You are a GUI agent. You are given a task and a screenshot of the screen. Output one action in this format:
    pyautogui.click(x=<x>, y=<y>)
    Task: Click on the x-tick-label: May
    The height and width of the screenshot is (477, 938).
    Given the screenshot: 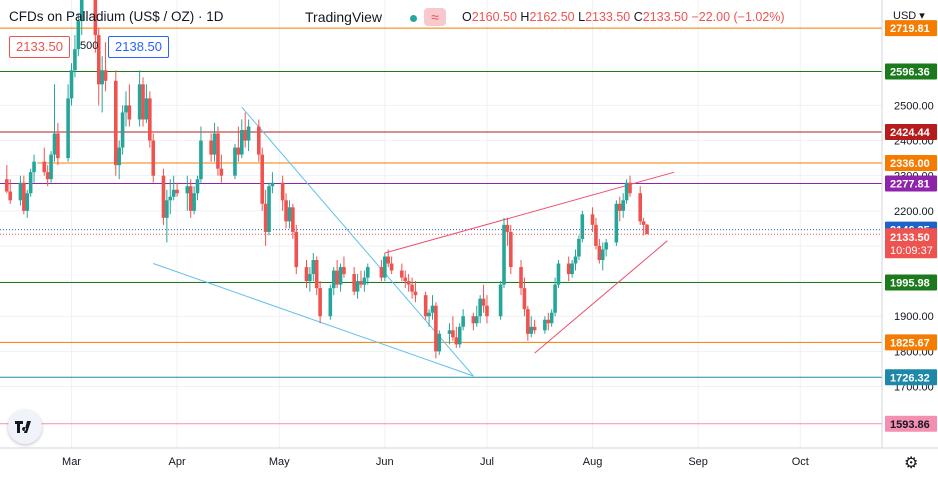 What is the action you would take?
    pyautogui.click(x=279, y=462)
    